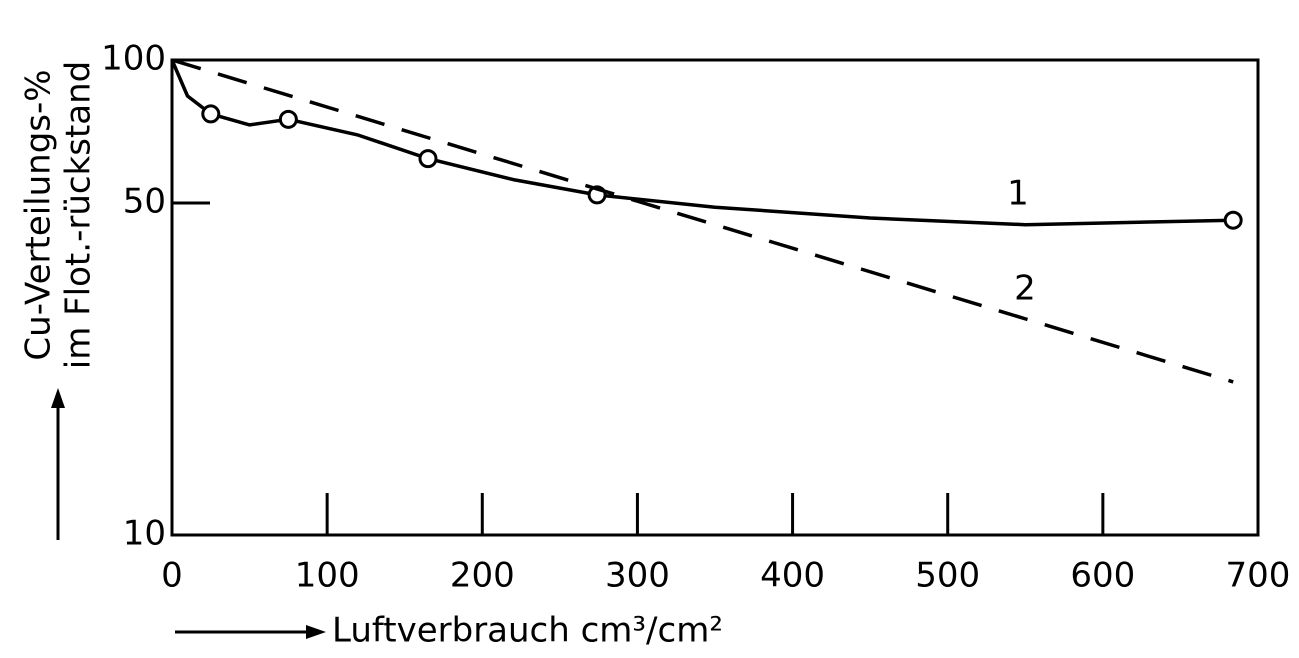  Describe the element at coordinates (1018, 194) in the screenshot. I see `series-label: 1` at that location.